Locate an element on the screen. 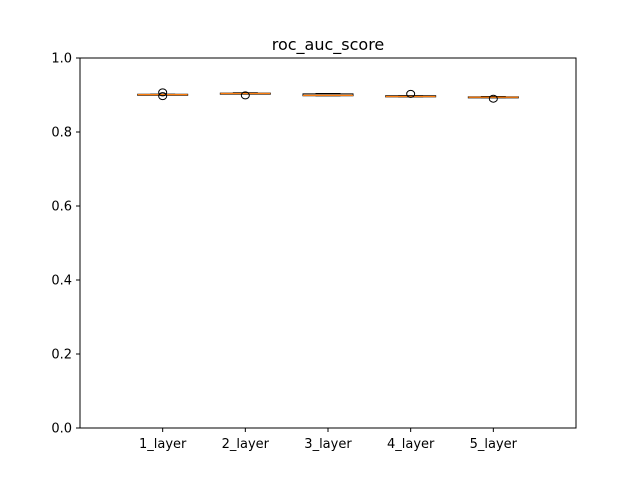 This screenshot has height=480, width=640. x-axis: 1_layer 2_layer 3_layer 4_layer 5_layer is located at coordinates (328, 440).